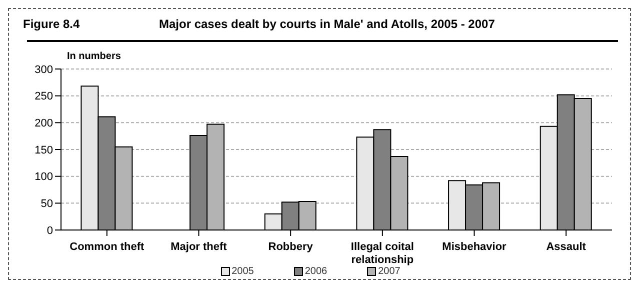 The image size is (637, 286). What do you see at coordinates (475, 247) in the screenshot?
I see `x-tick-label: Misbehavior` at bounding box center [475, 247].